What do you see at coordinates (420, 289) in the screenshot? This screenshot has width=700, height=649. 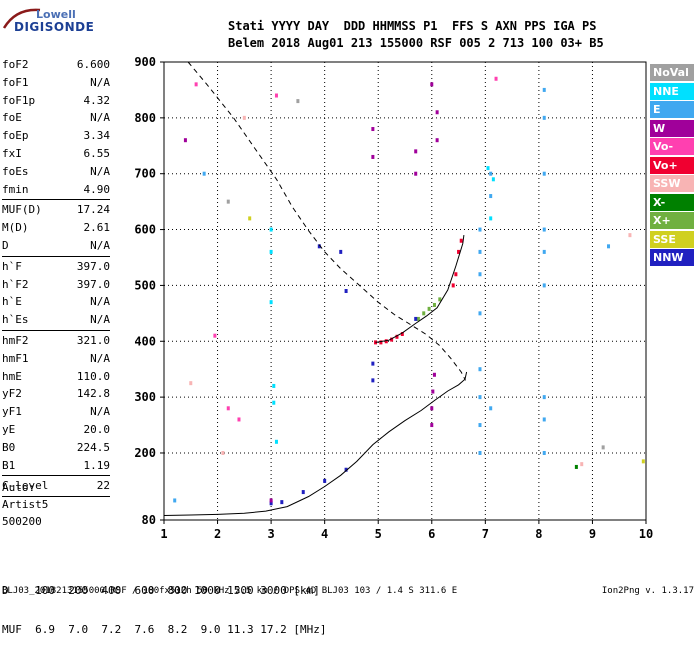 I see `trace-curve` at bounding box center [420, 289].